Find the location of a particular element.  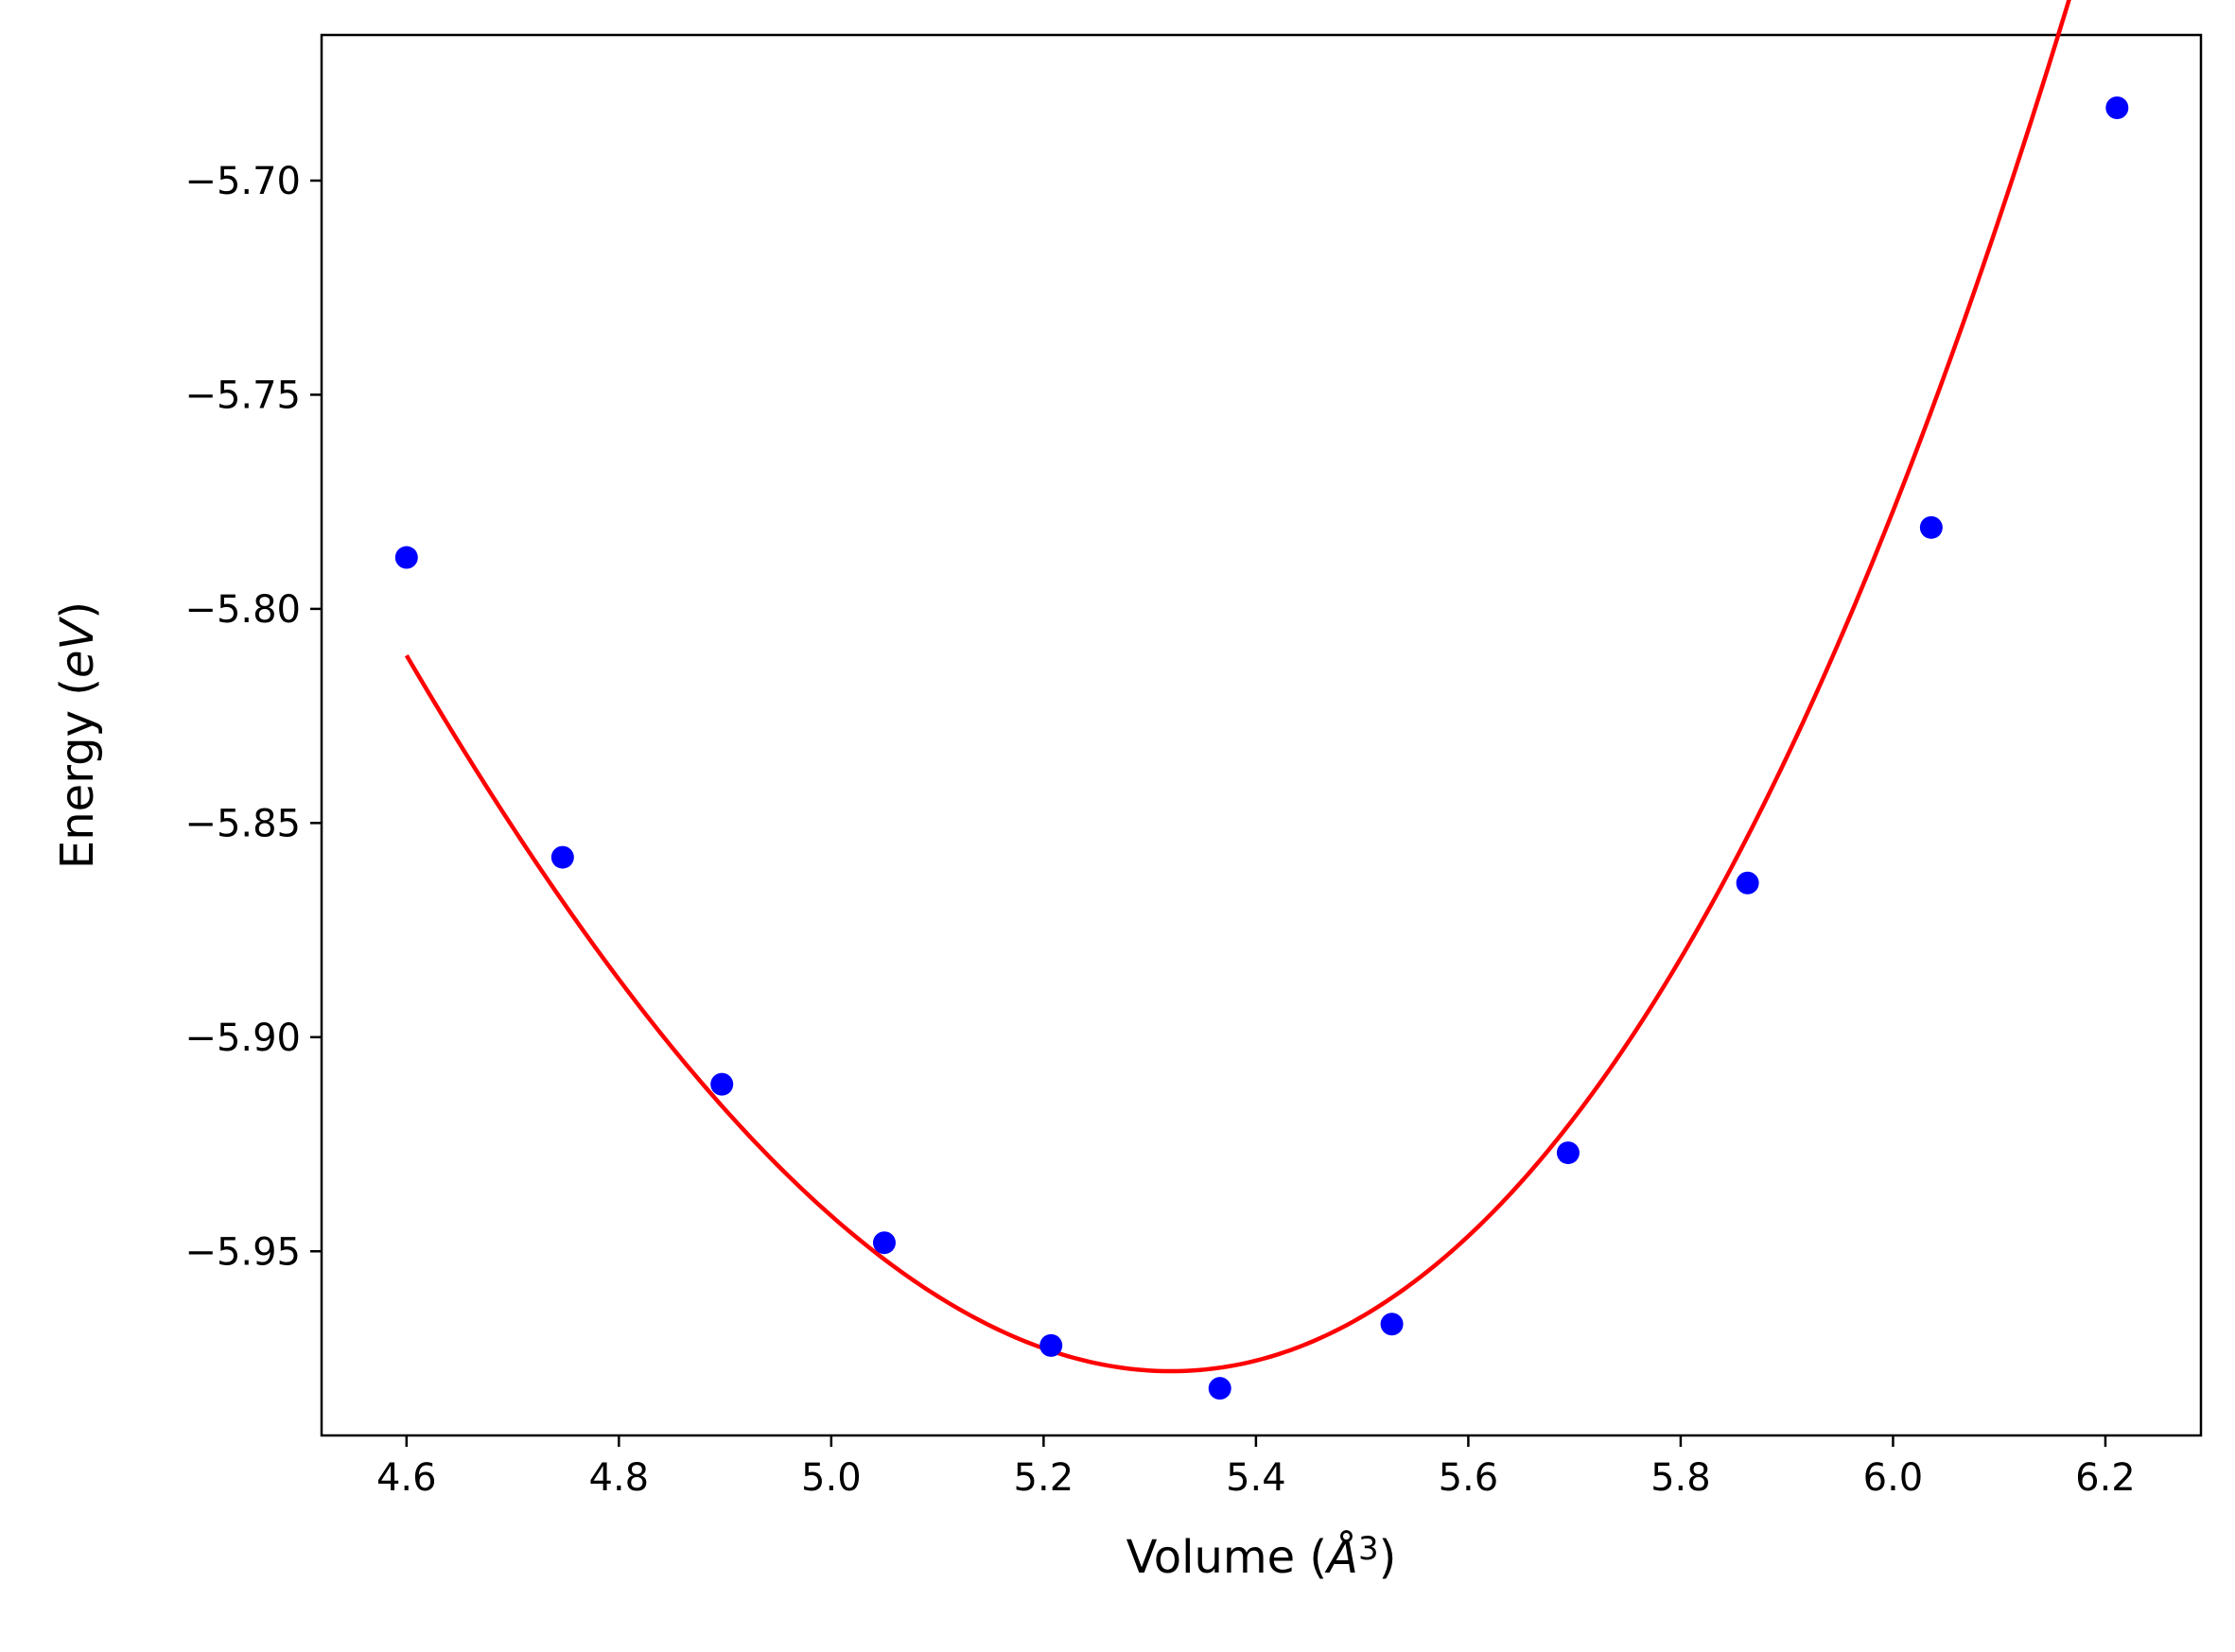

y-axis: −5.70 −5.75 −5.80 −5.85 −5.90 −5.95 is located at coordinates (253, 717).